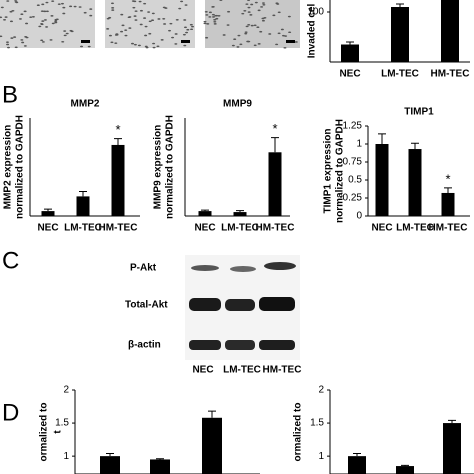  What do you see at coordinates (58, 432) in the screenshot?
I see `y-axis-label: t` at bounding box center [58, 432].